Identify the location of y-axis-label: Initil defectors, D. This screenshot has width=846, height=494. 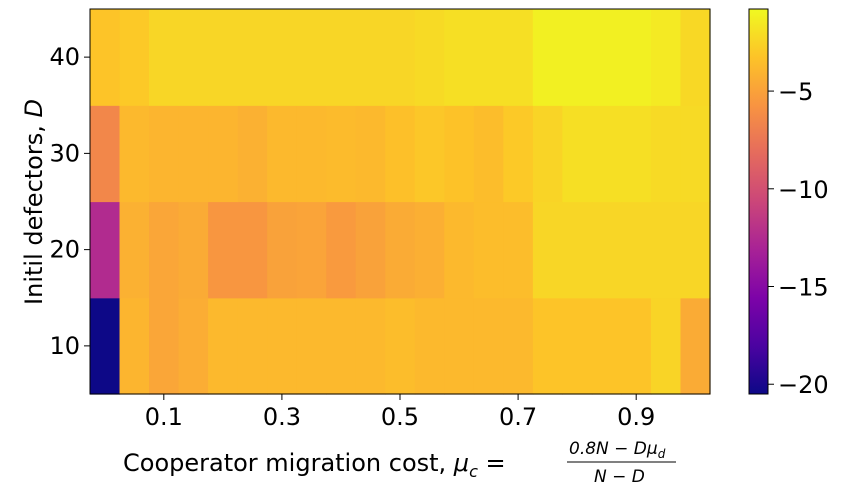
(34, 202).